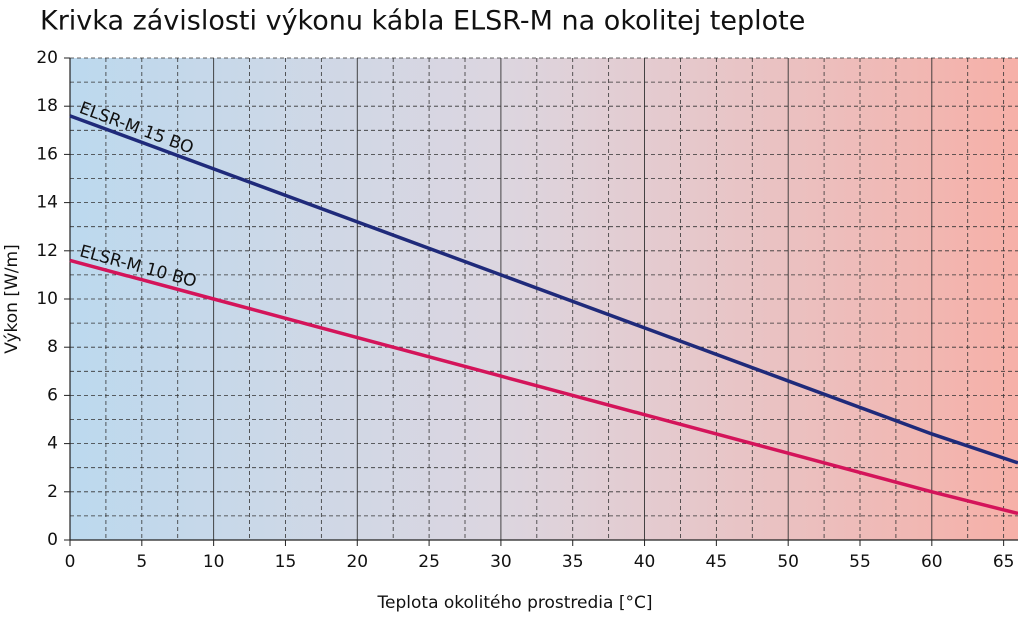 The width and height of the screenshot is (1018, 644). Describe the element at coordinates (286, 562) in the screenshot. I see `x-tick-label: 15` at that location.